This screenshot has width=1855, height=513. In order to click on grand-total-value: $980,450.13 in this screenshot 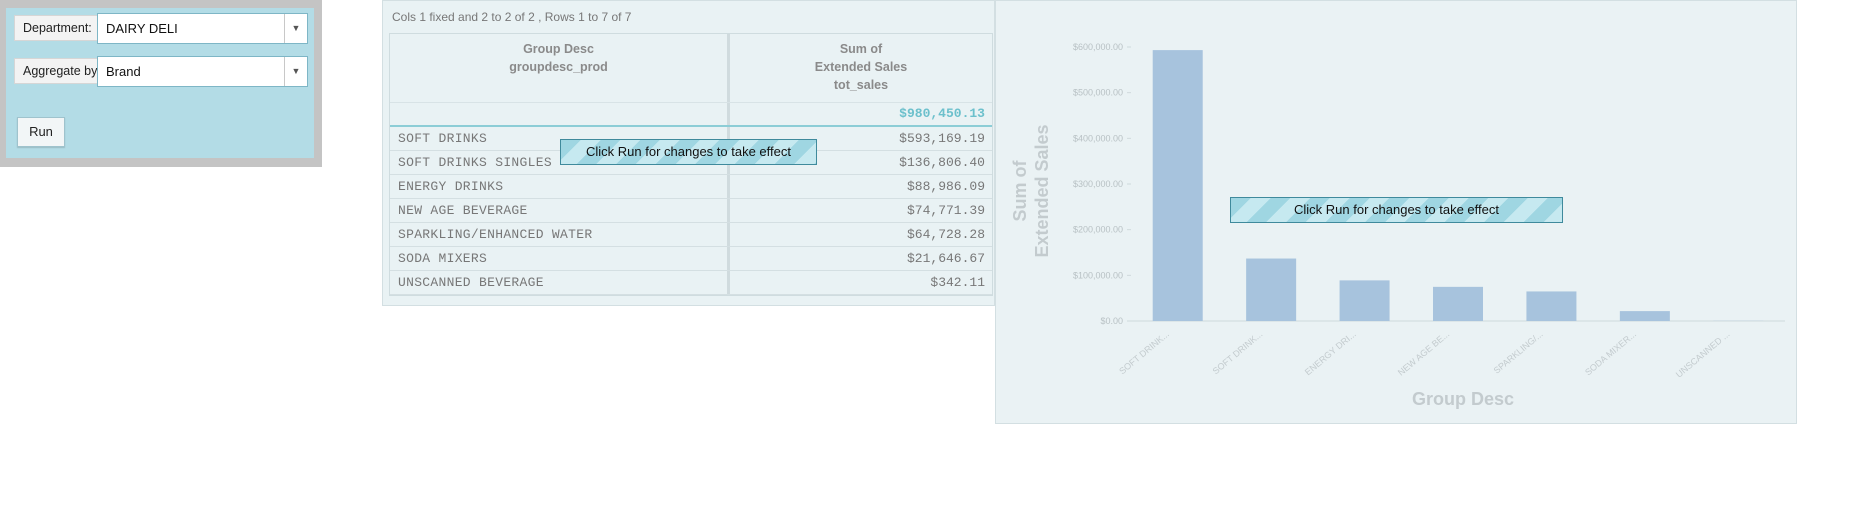, I will do `click(942, 113)`.